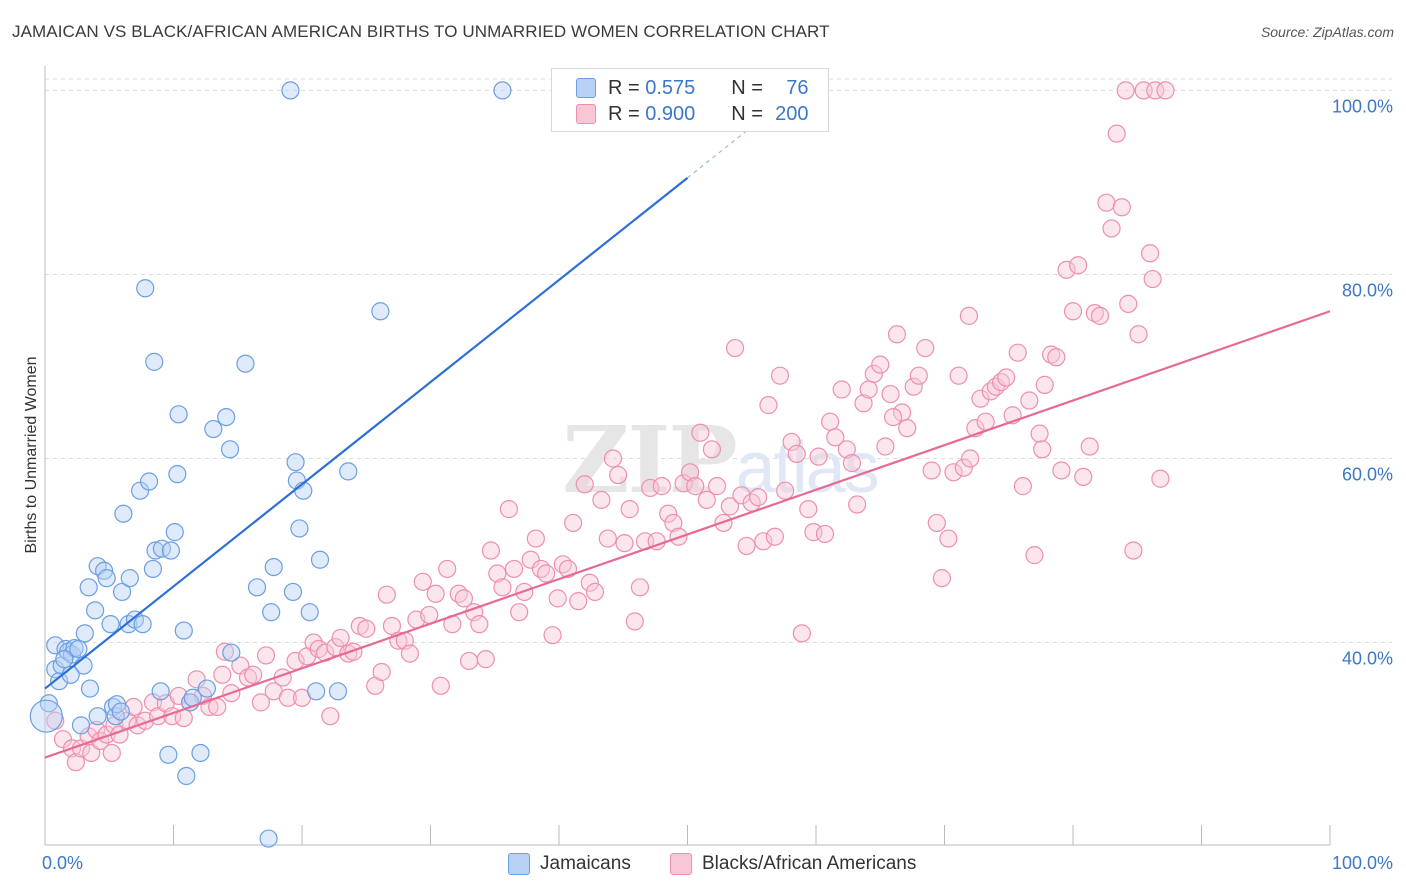 The width and height of the screenshot is (1406, 892). I want to click on trend-extension-jamaicans, so click(720, 152).